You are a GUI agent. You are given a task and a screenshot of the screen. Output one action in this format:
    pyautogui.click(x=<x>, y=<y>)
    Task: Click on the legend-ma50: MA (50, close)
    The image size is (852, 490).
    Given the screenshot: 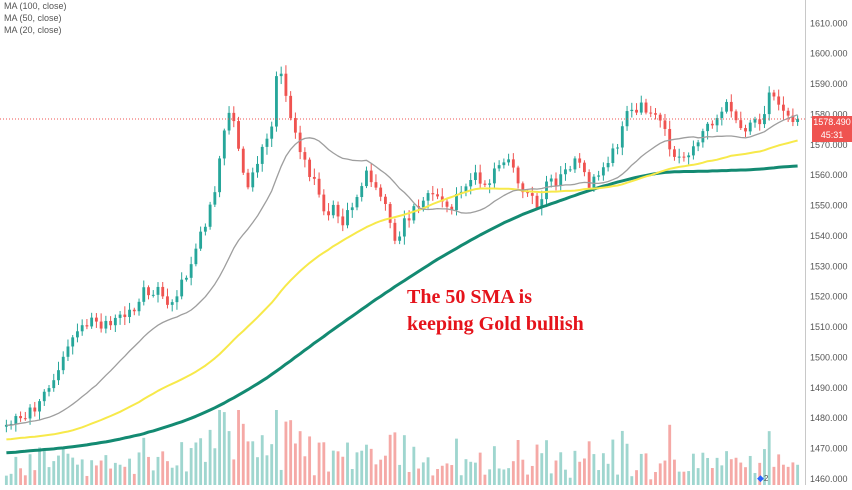 What is the action you would take?
    pyautogui.click(x=33, y=18)
    